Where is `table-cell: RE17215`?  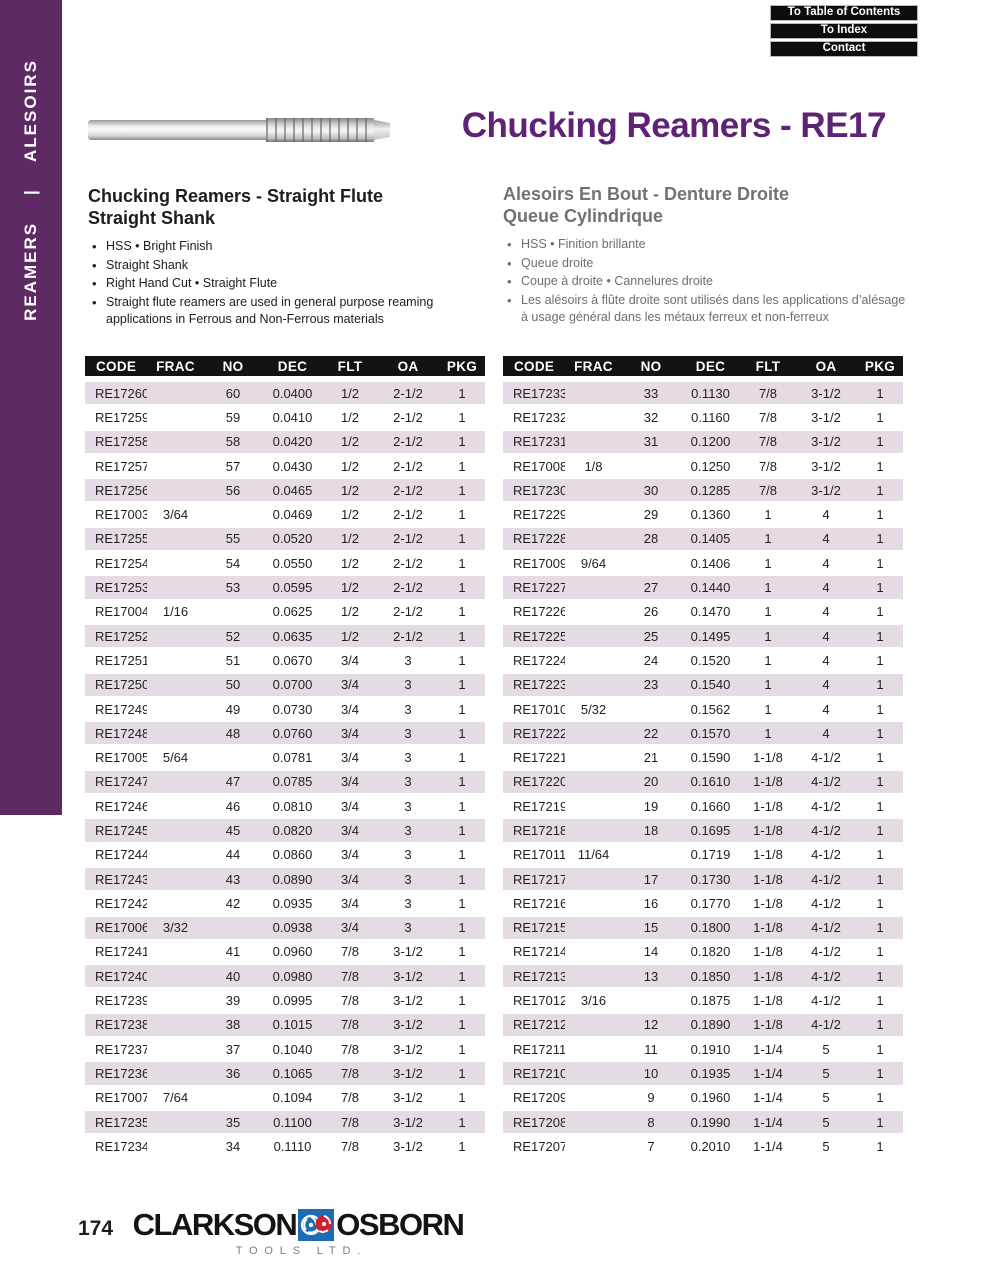
table-cell: RE17215 is located at coordinates (534, 928).